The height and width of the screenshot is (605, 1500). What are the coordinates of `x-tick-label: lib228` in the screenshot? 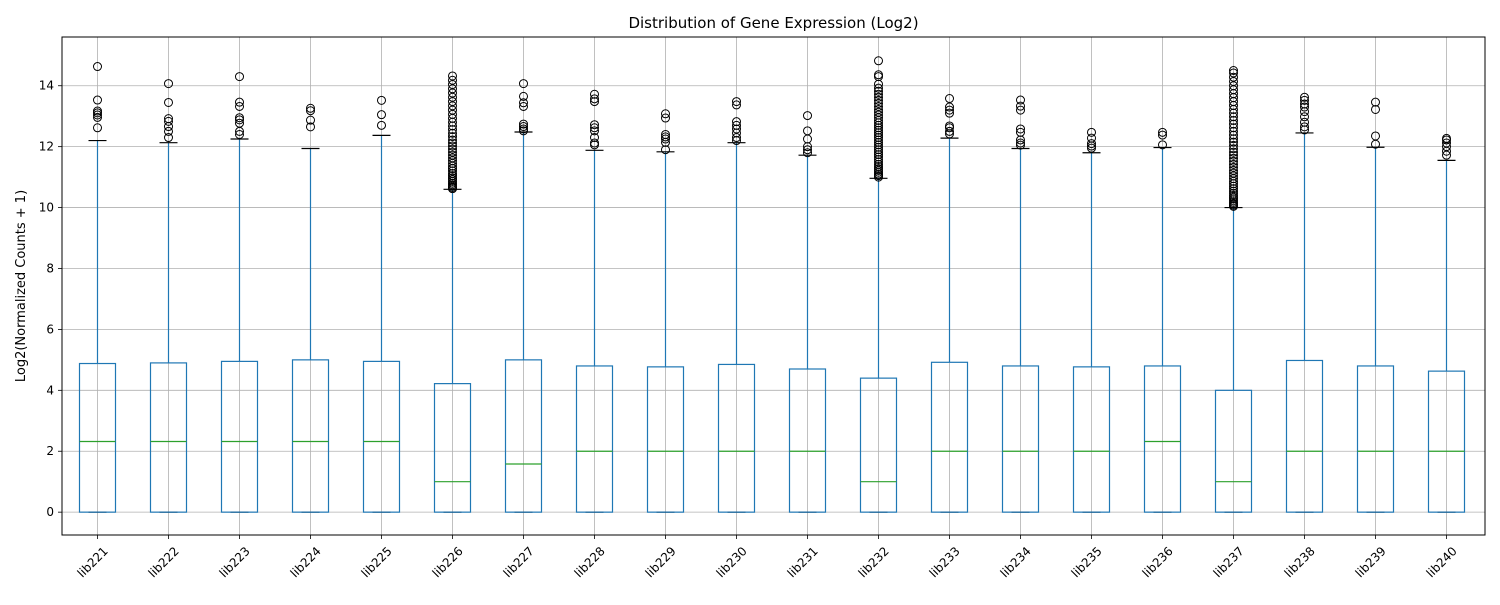 It's located at (590, 562).